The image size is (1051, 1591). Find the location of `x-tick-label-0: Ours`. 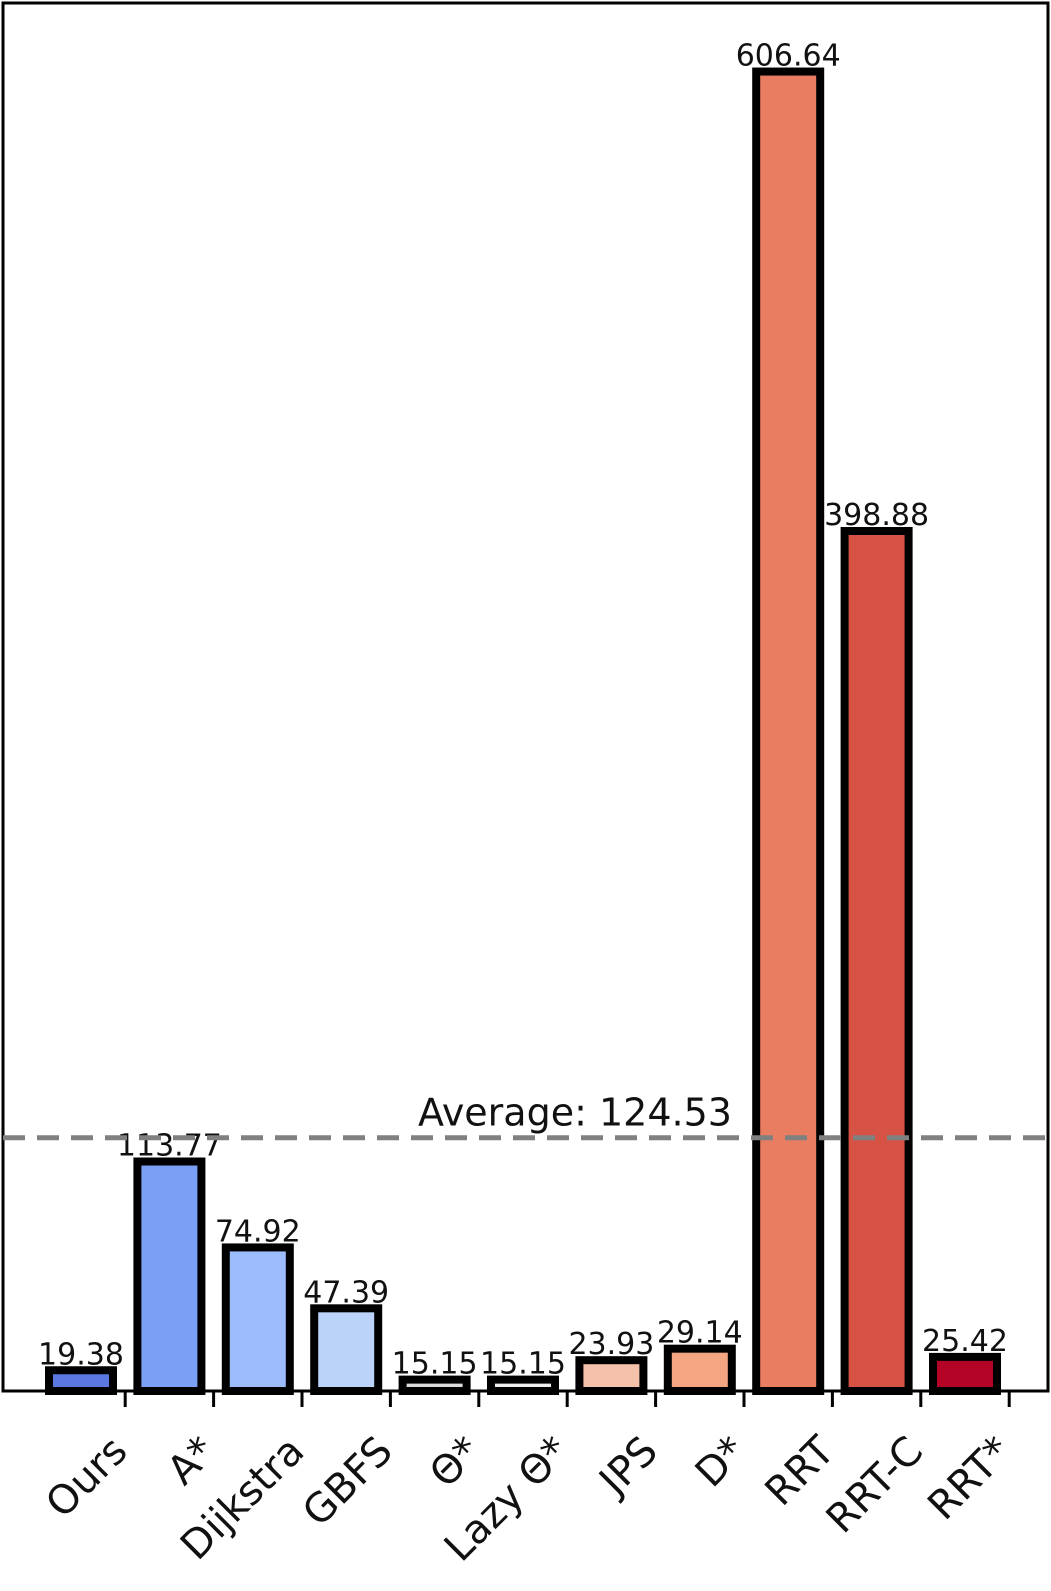

x-tick-label-0: Ours is located at coordinates (86, 1477).